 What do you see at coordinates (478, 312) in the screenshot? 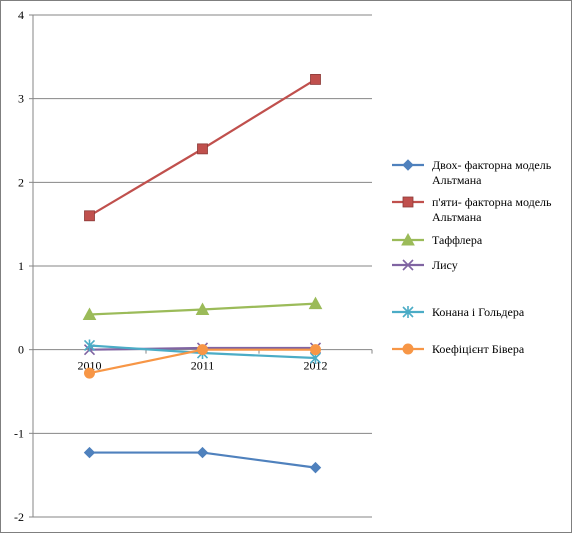
I see `legend-label: Конана і Гольдера` at bounding box center [478, 312].